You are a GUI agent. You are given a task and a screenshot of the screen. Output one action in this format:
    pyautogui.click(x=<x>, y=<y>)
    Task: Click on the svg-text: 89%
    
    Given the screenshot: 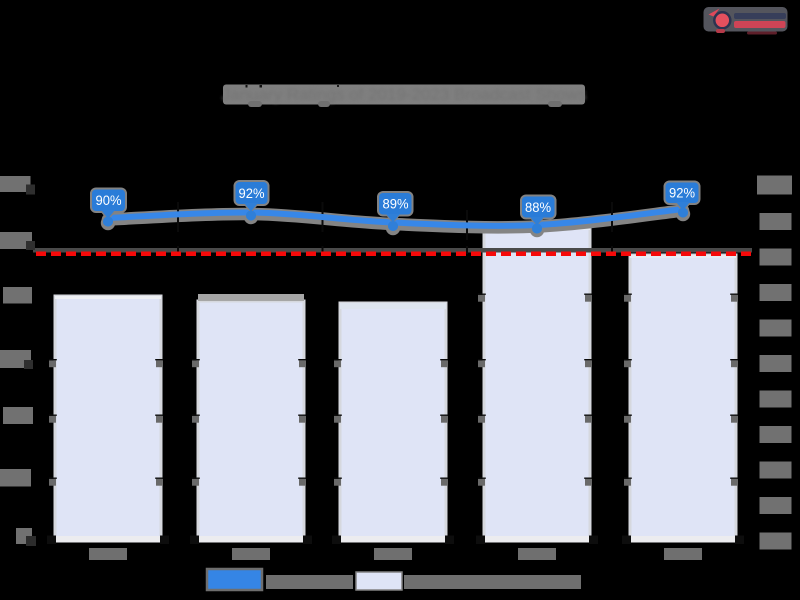 What is the action you would take?
    pyautogui.click(x=396, y=204)
    